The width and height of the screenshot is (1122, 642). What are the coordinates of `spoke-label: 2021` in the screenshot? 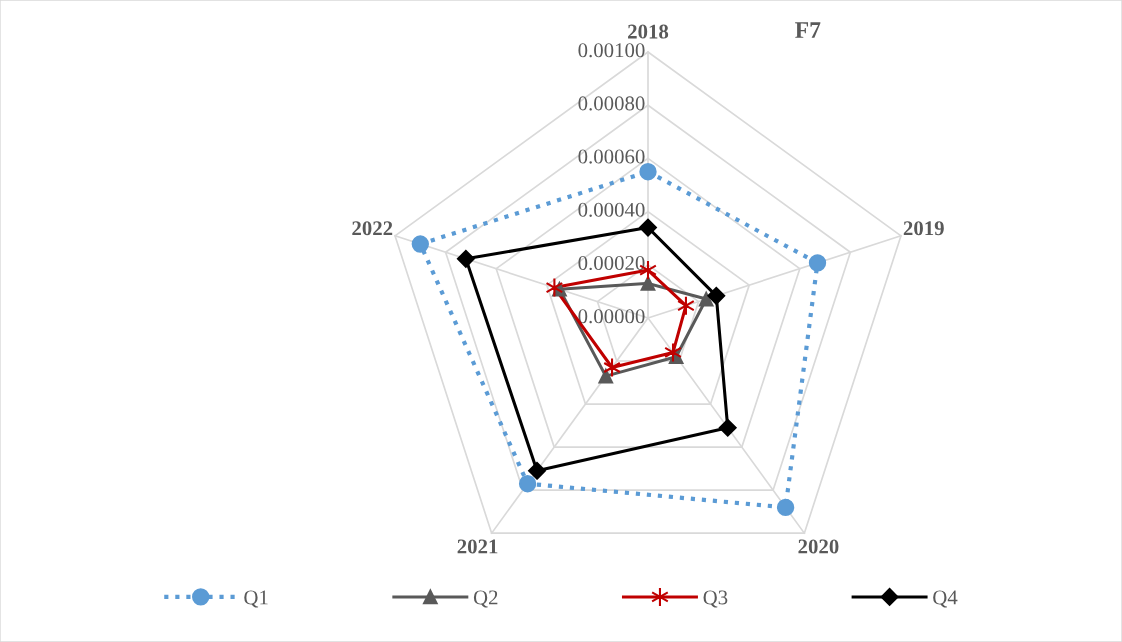 It's located at (477, 546).